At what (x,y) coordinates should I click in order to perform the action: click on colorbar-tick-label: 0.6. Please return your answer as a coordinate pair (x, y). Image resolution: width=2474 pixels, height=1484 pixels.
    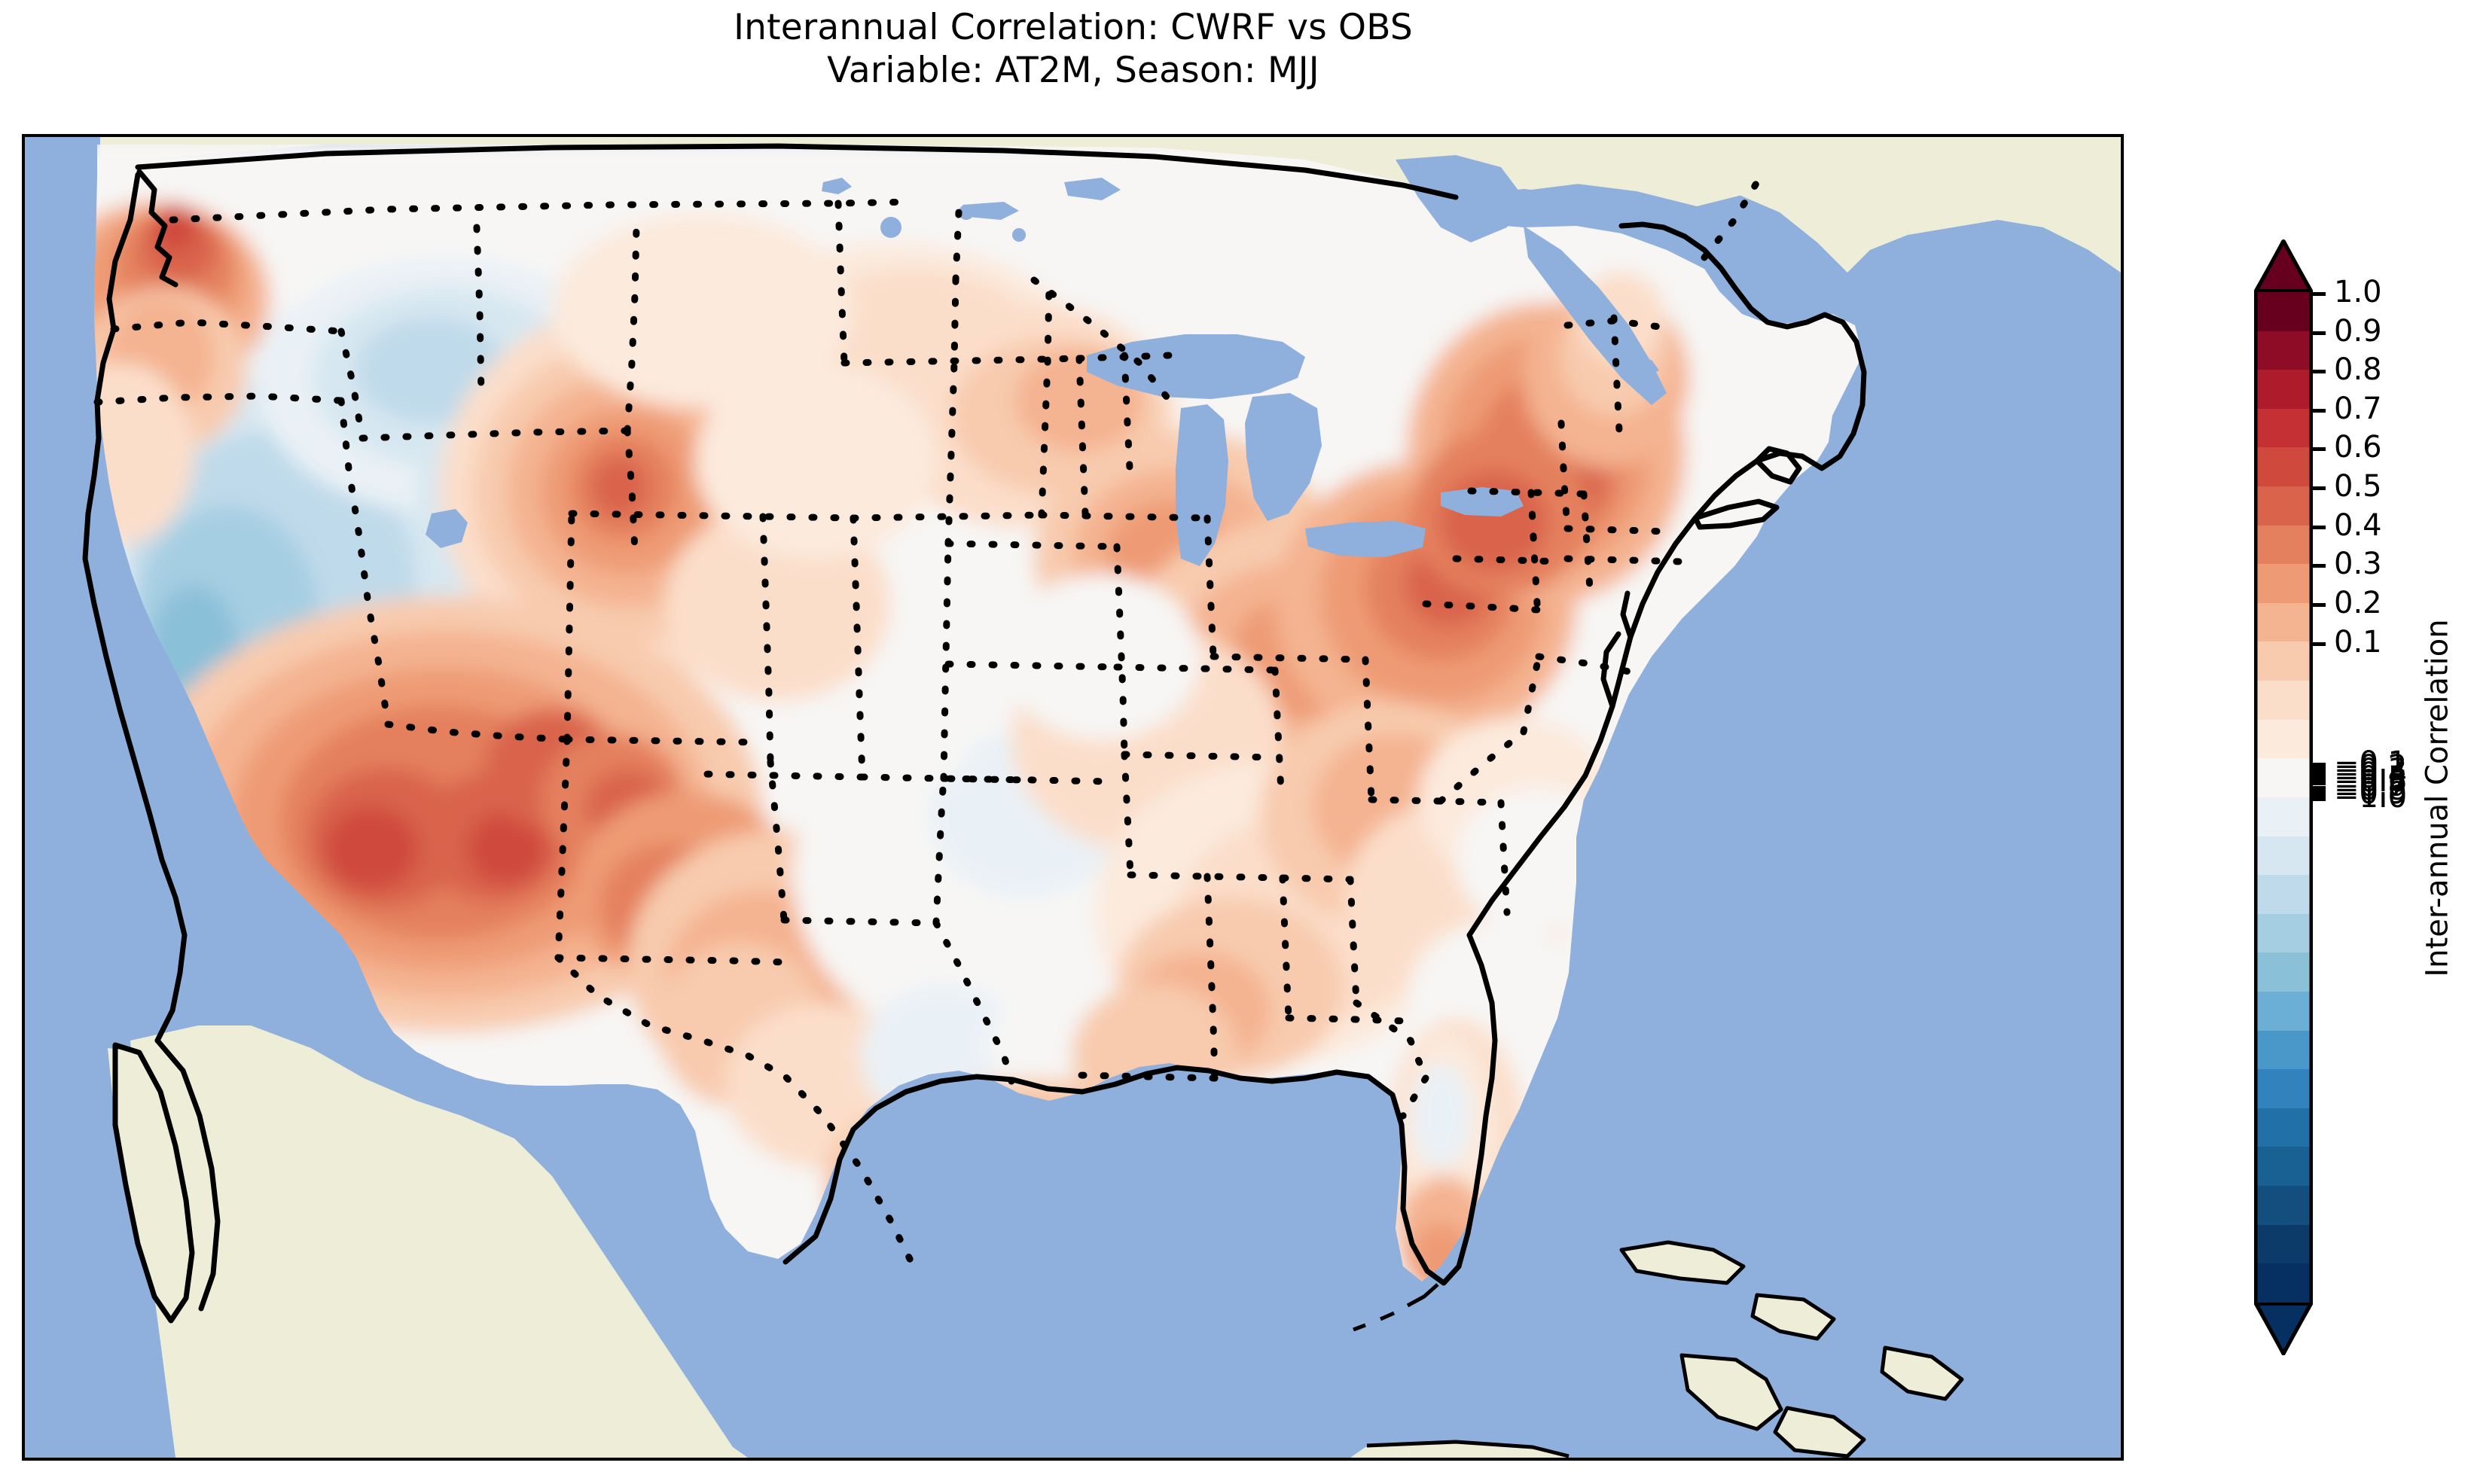
    Looking at the image, I should click on (2358, 447).